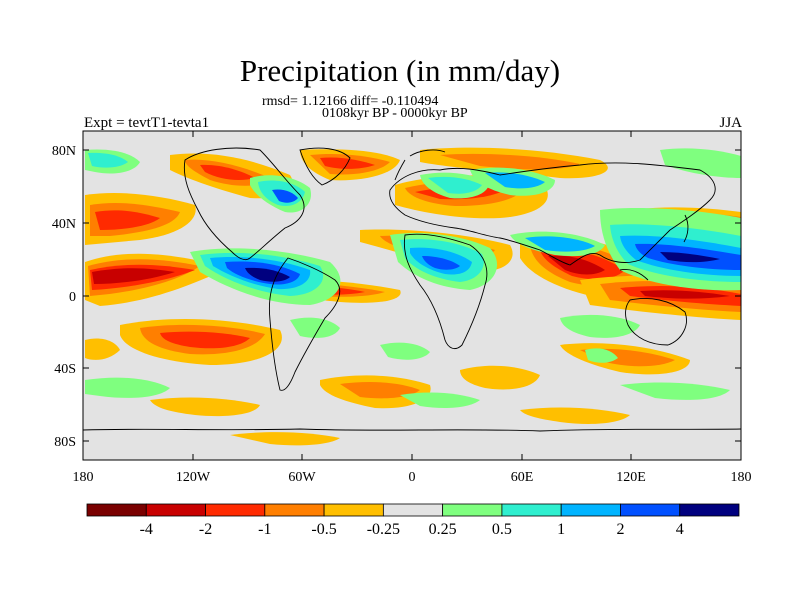 The width and height of the screenshot is (800, 600). Describe the element at coordinates (502, 529) in the screenshot. I see `colorbar-label: 0.5` at that location.